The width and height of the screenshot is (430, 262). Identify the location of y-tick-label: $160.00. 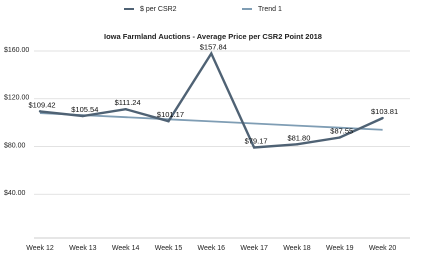
(16, 50).